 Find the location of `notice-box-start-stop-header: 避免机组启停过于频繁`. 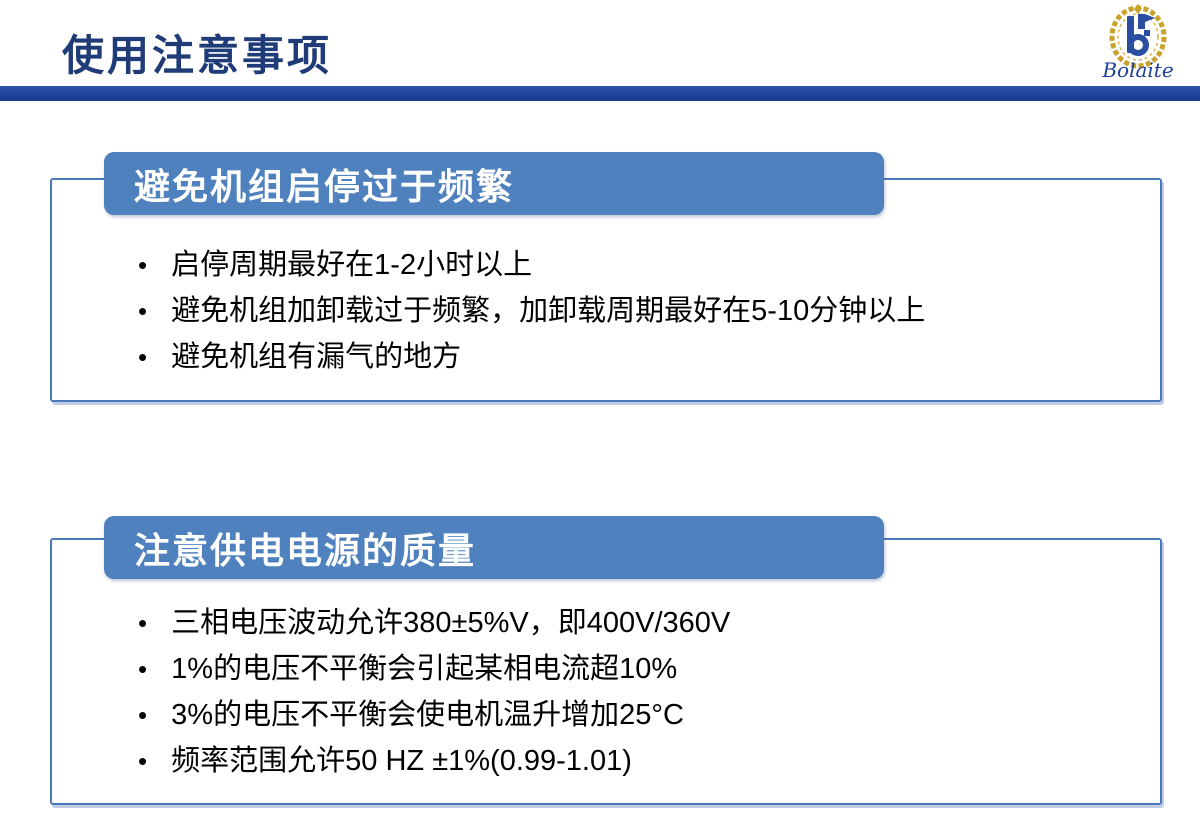

notice-box-start-stop-header: 避免机组启停过于频繁 is located at coordinates (494, 183).